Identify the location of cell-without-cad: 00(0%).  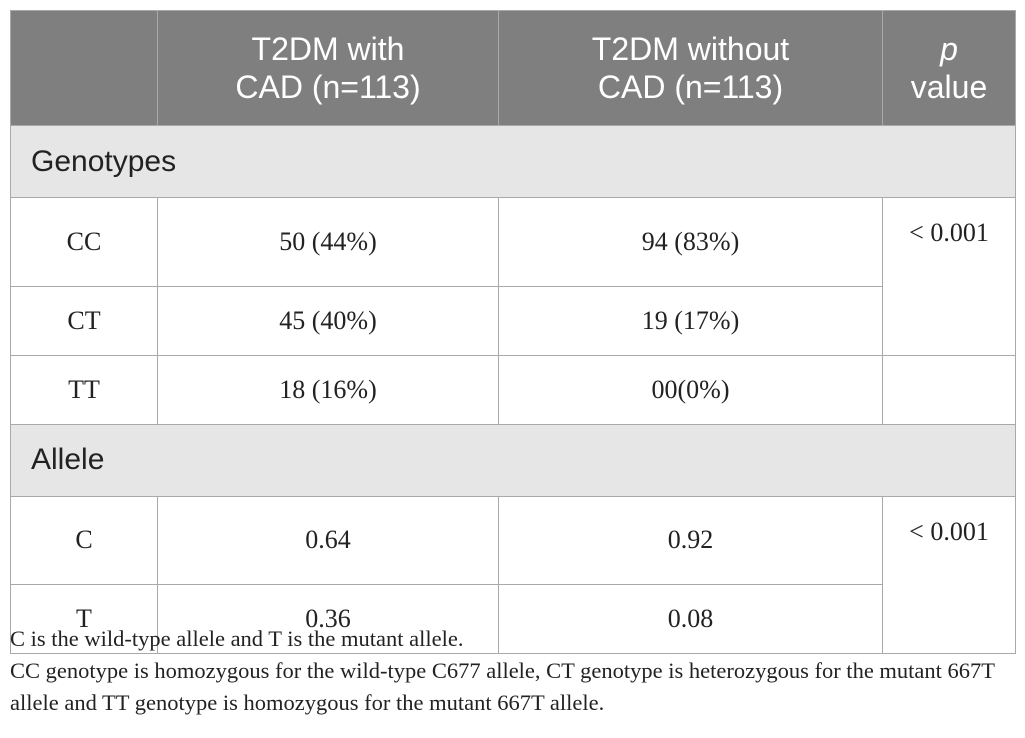
(690, 389).